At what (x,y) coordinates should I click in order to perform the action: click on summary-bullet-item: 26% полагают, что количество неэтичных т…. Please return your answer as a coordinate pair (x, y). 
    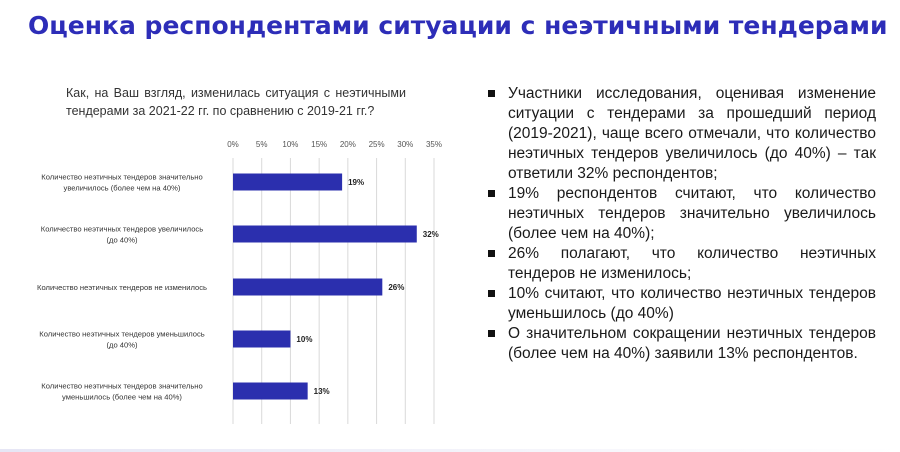
    Looking at the image, I should click on (681, 264).